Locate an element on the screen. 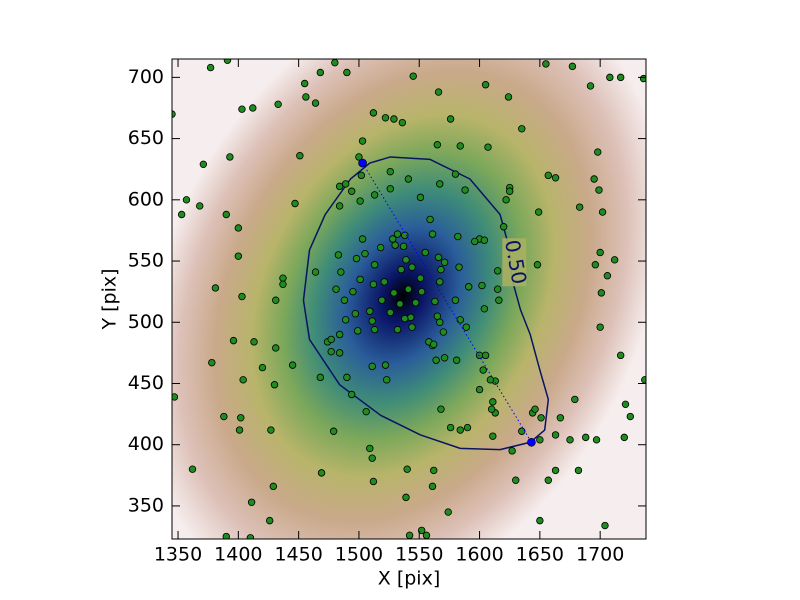 This screenshot has height=600, width=800. x-tick-label: 1500 is located at coordinates (359, 555).